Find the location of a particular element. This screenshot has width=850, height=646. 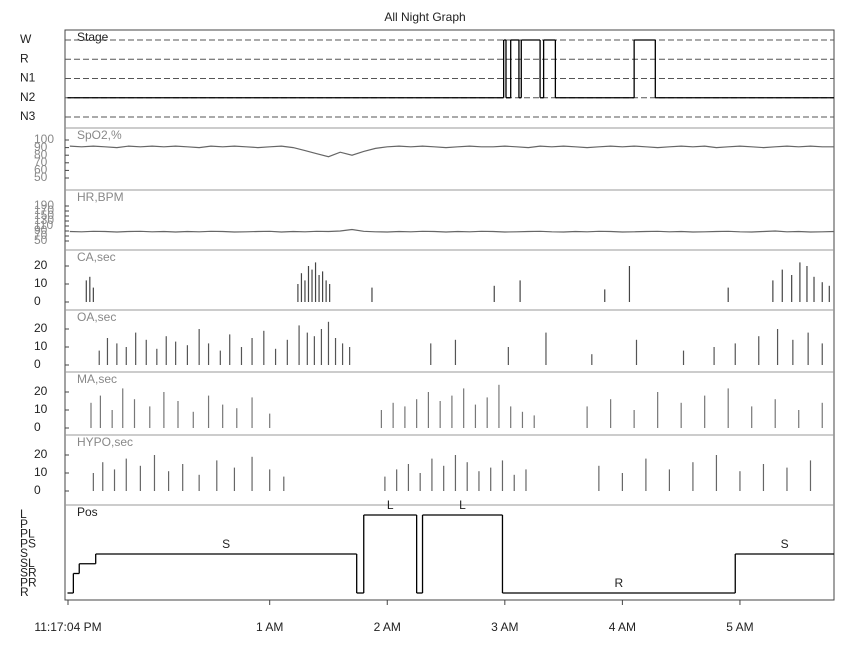

y-tick-label: P is located at coordinates (24, 524).